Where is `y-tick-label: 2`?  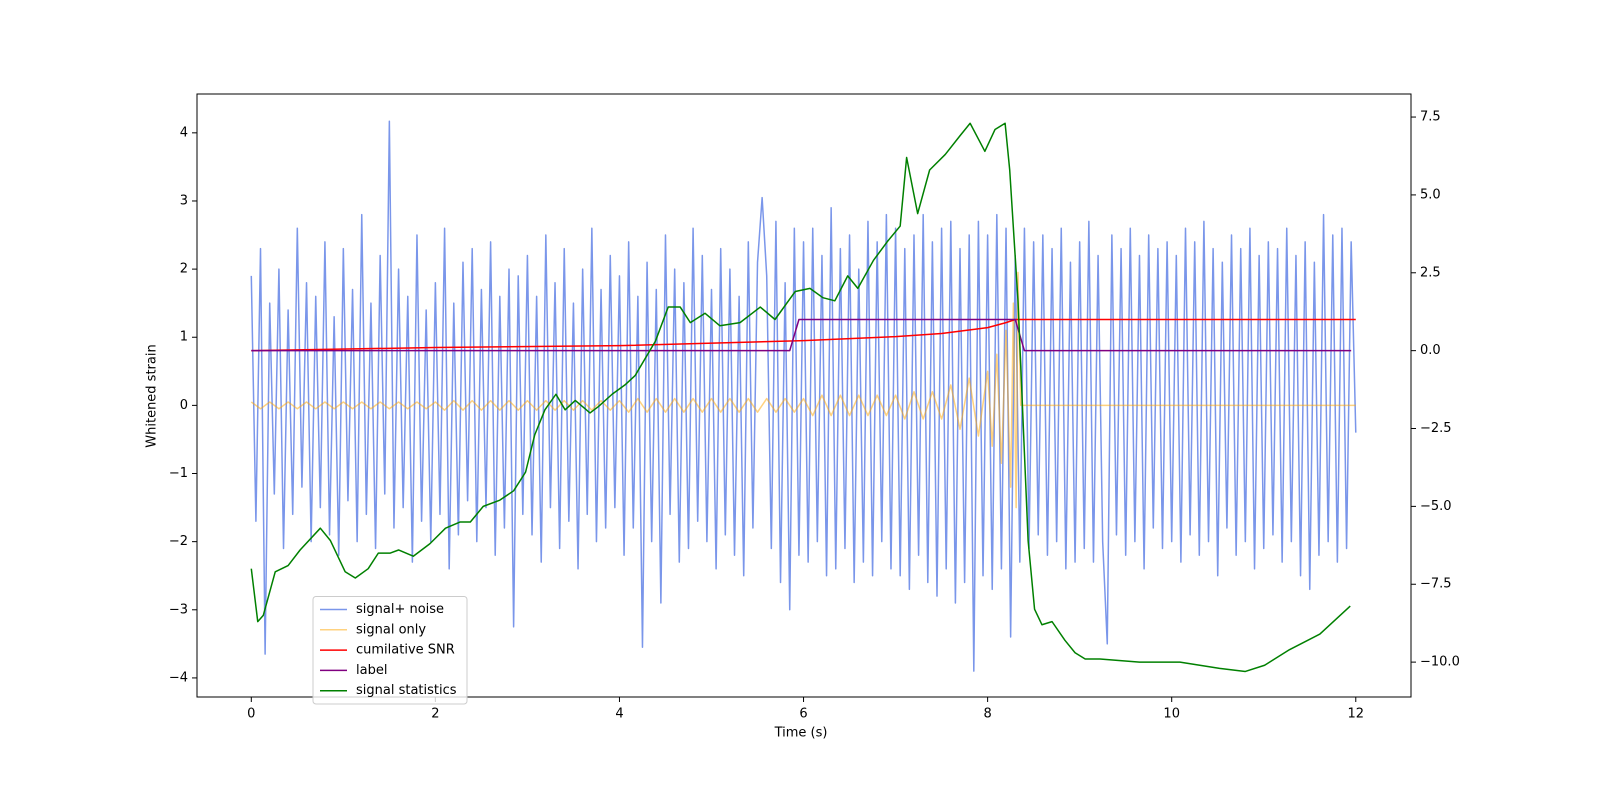
y-tick-label: 2 is located at coordinates (184, 269).